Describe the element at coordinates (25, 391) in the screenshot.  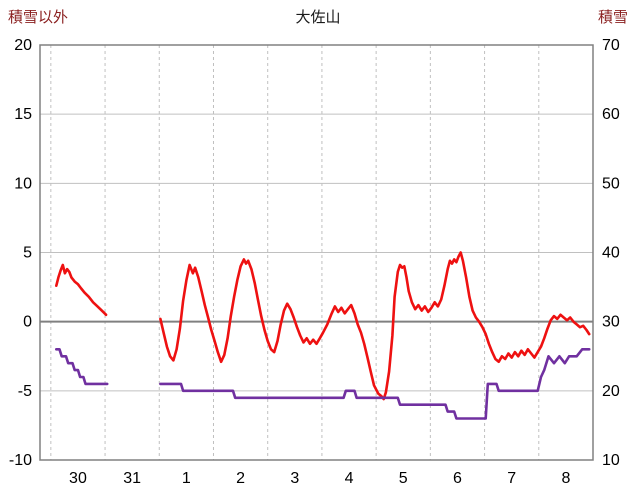
I see `left-axis-tick-label: -5` at that location.